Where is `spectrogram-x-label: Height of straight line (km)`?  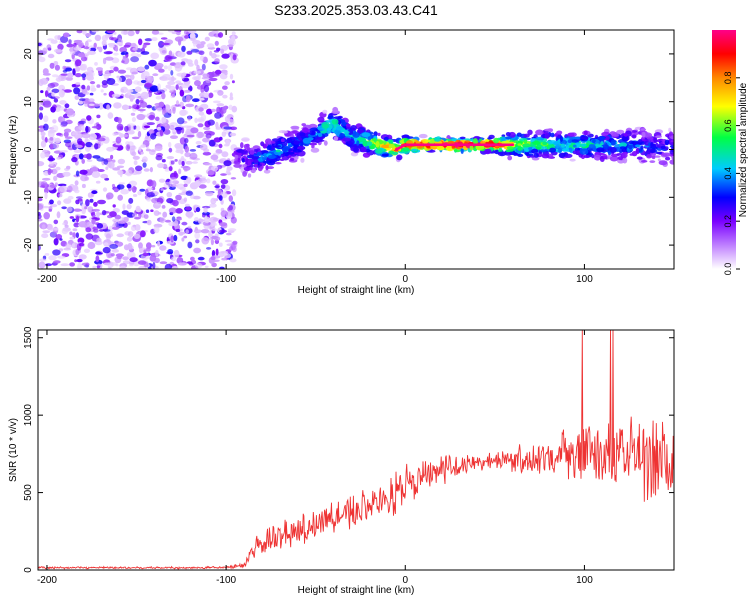 spectrogram-x-label: Height of straight line (km) is located at coordinates (356, 290).